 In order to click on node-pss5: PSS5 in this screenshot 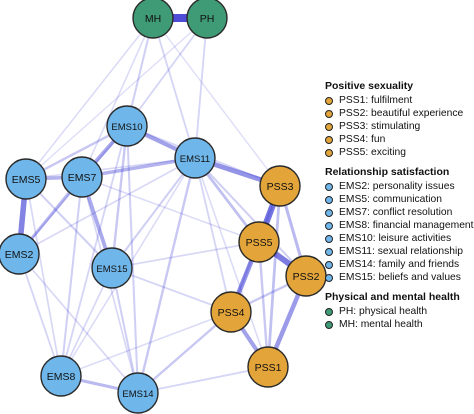, I will do `click(259, 242)`.